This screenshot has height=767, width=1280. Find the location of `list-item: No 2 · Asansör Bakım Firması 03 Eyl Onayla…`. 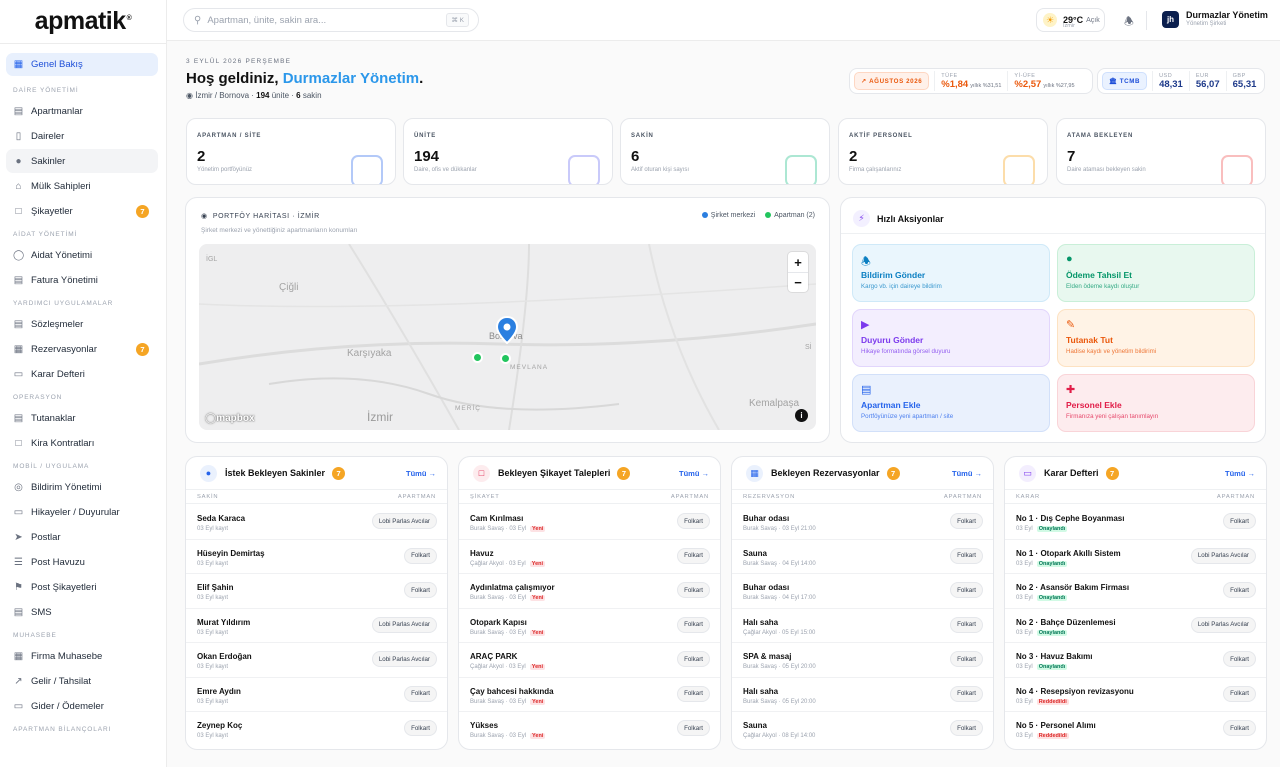

list-item: No 2 · Asansör Bakım Firması 03 Eyl Onayla… is located at coordinates (1135, 591).